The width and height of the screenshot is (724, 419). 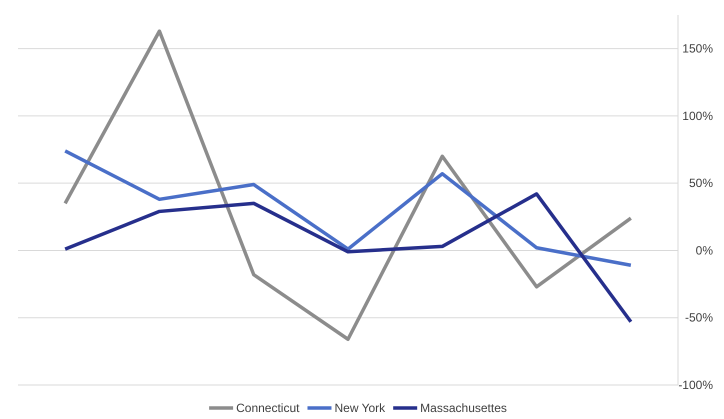 What do you see at coordinates (696, 385) in the screenshot?
I see `y-tick-label: -100%` at bounding box center [696, 385].